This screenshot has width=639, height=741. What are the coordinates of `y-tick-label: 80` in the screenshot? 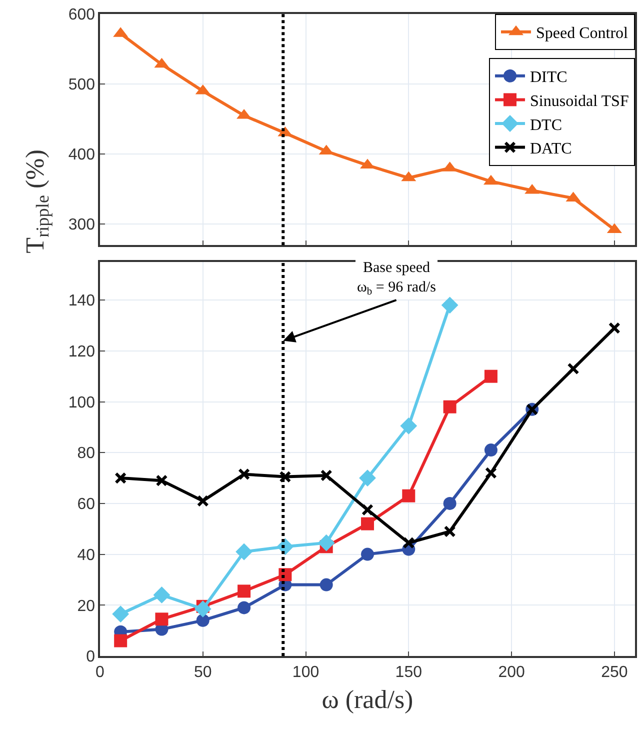 It's located at (86, 453).